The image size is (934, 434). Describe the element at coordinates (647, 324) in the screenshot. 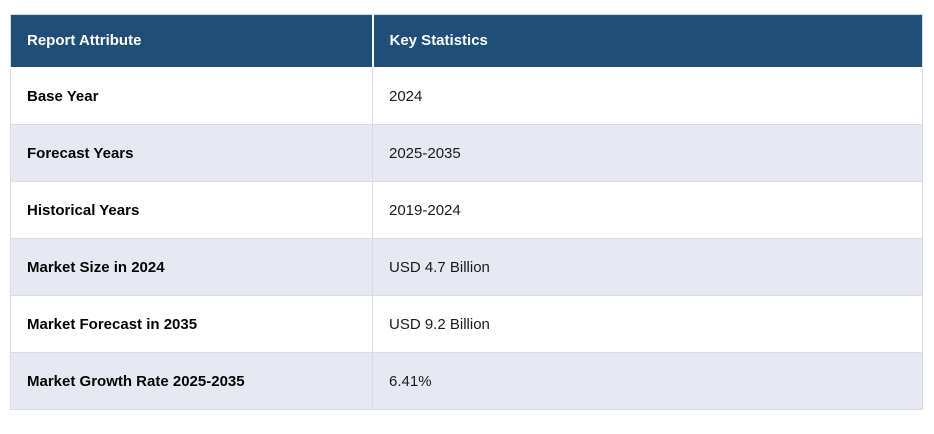

I see `key-statistic-cell: USD 9.2 Billion` at that location.